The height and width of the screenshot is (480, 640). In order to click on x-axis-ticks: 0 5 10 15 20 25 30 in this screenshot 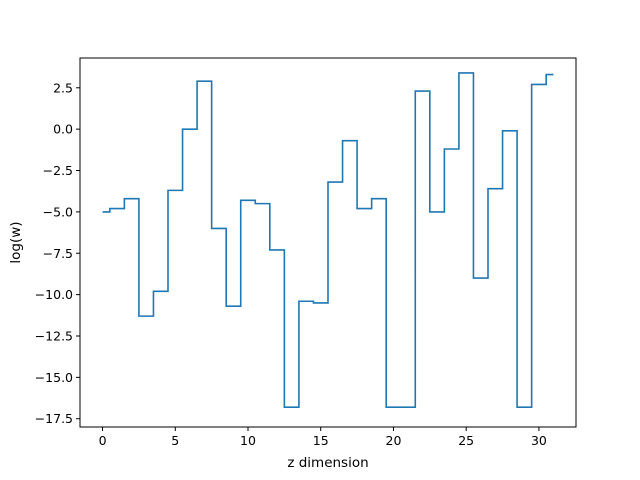, I will do `click(323, 437)`.